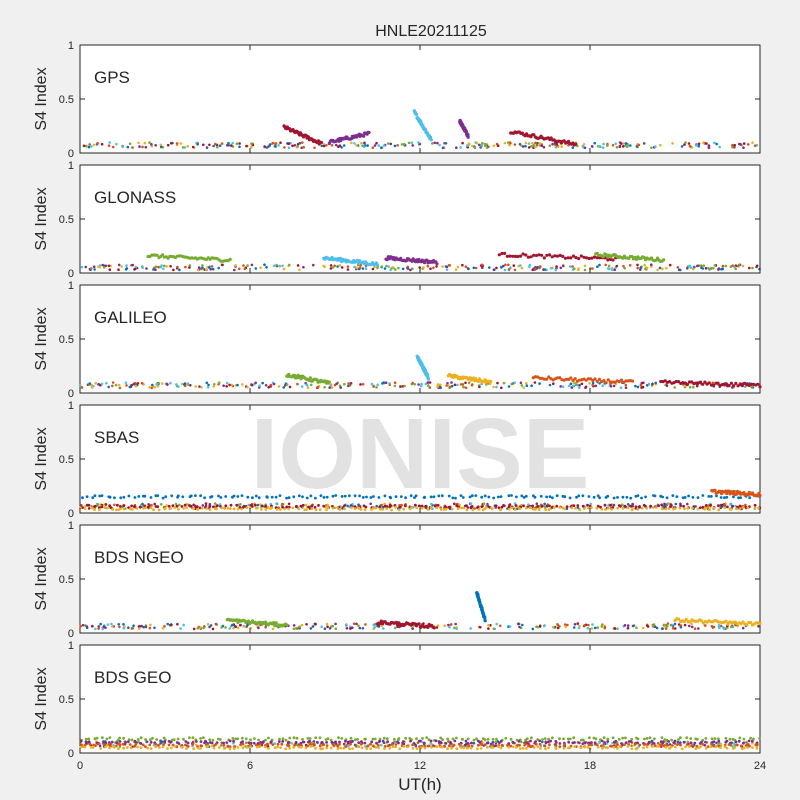 The image size is (800, 800). I want to click on y-tick-label: 1, so click(71, 46).